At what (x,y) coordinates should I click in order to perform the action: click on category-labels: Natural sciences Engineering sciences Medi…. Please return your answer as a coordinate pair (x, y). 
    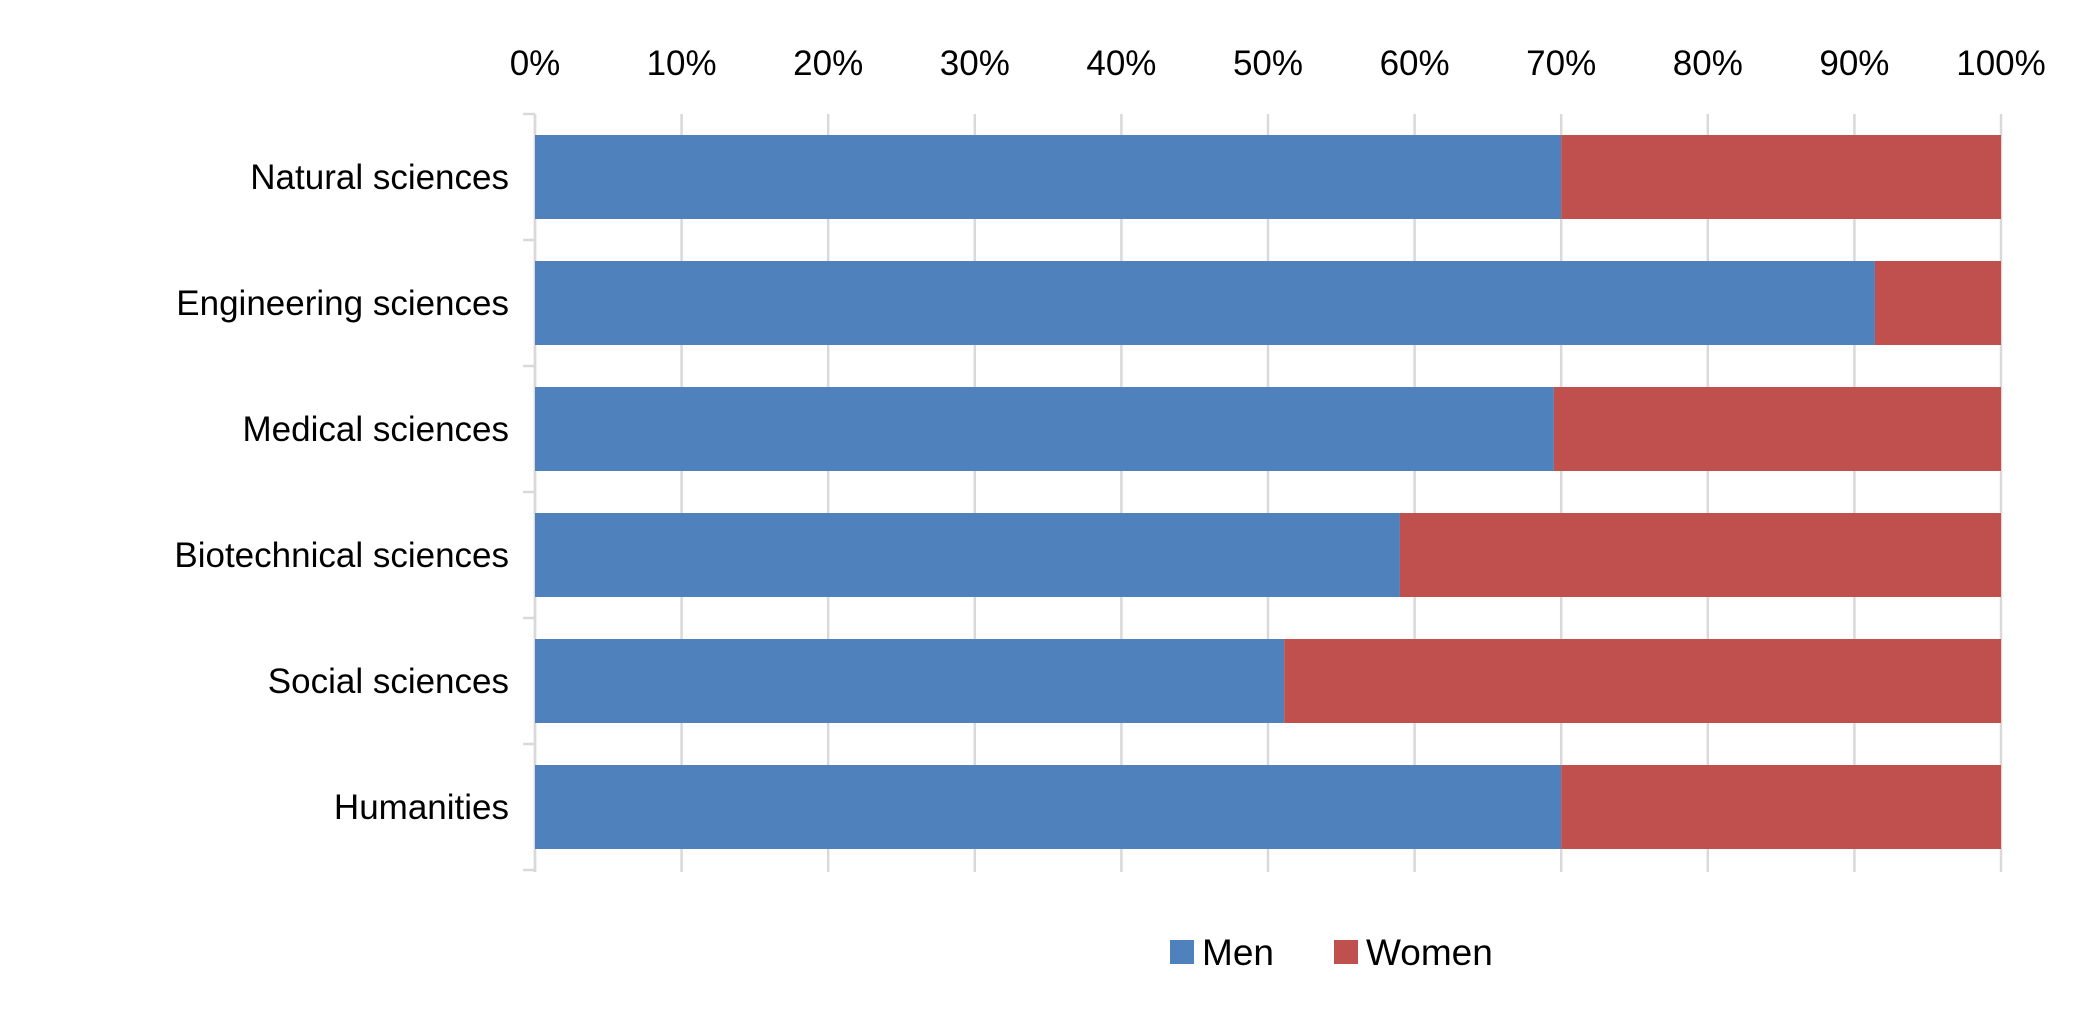
    Looking at the image, I should click on (341, 492).